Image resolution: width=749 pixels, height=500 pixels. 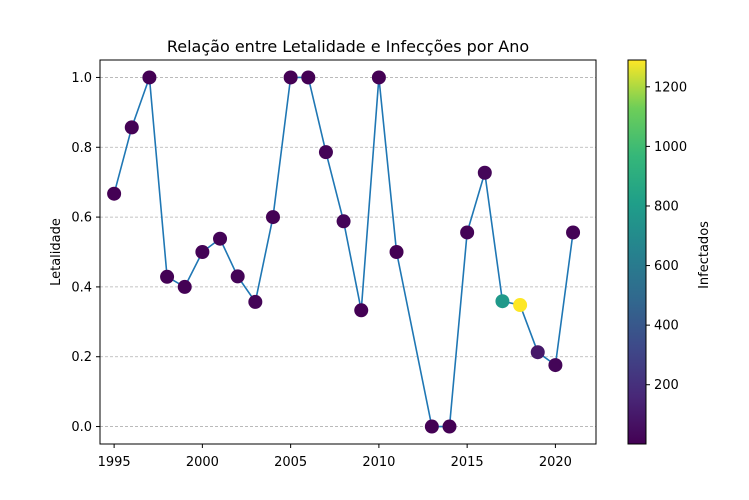 What do you see at coordinates (637, 252) in the screenshot?
I see `colorbar` at bounding box center [637, 252].